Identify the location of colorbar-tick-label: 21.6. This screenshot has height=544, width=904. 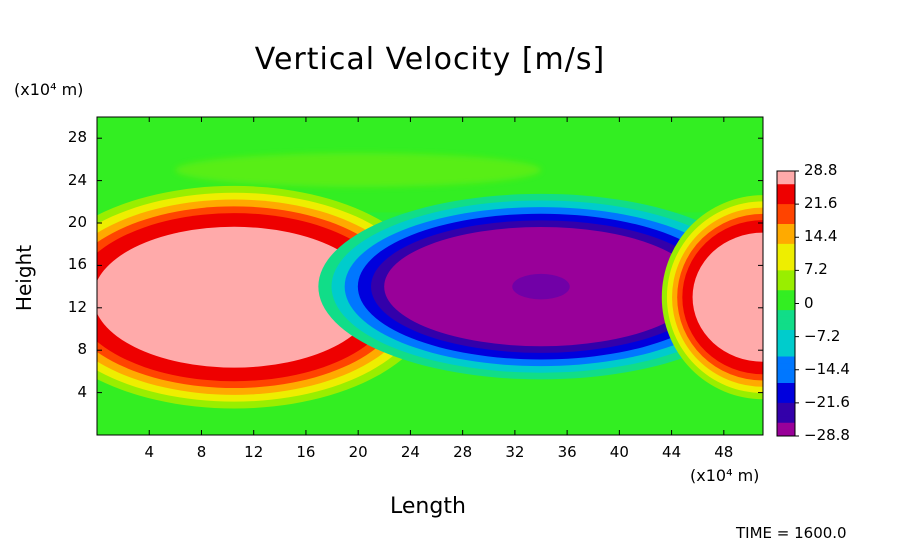
(821, 203).